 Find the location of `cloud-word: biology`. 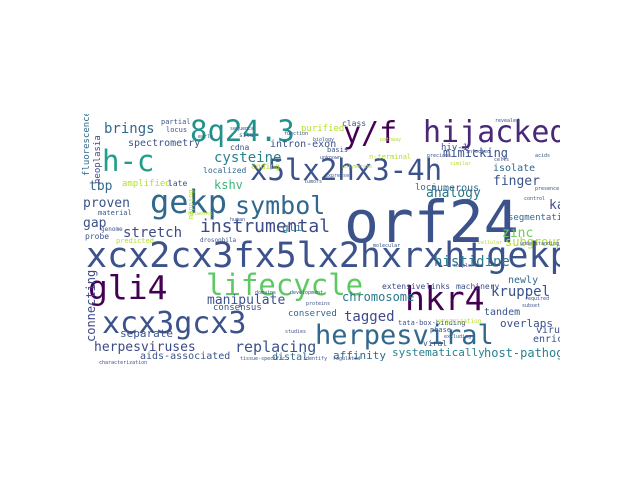

cloud-word: biology is located at coordinates (324, 140).